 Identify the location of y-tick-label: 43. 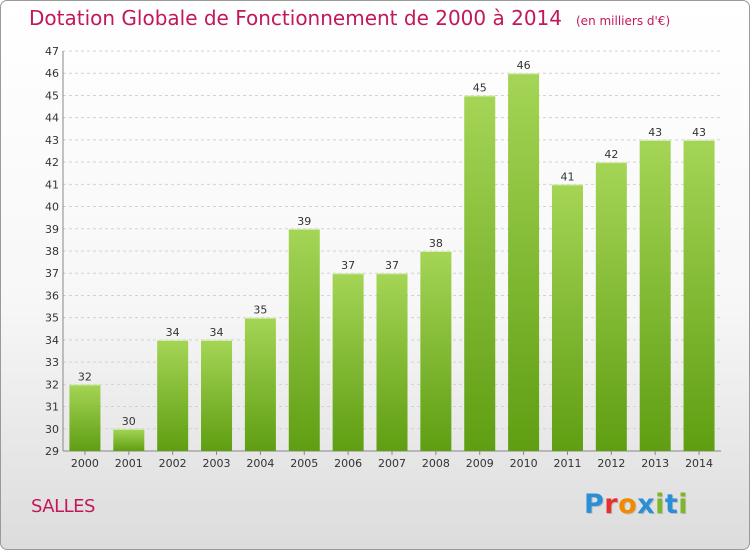
(52, 140).